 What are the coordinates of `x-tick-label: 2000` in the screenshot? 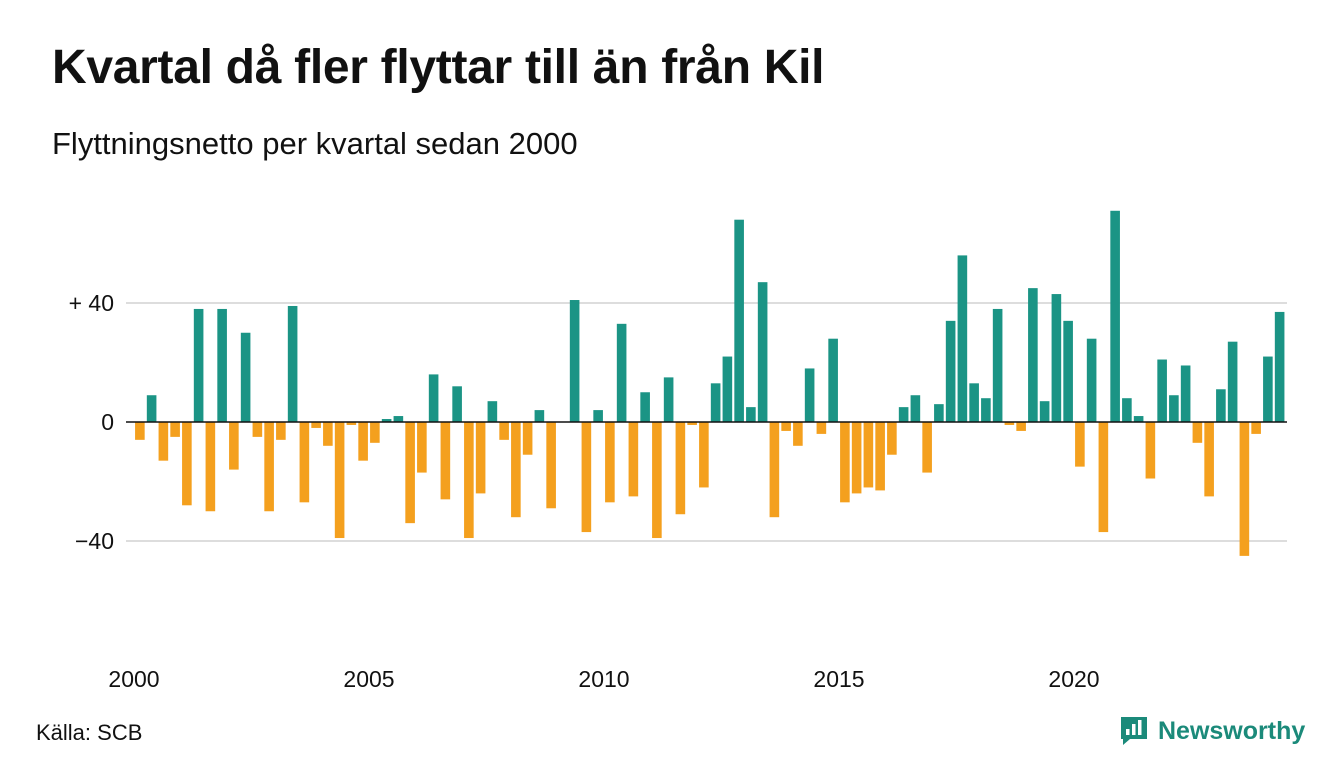 It's located at (133, 679).